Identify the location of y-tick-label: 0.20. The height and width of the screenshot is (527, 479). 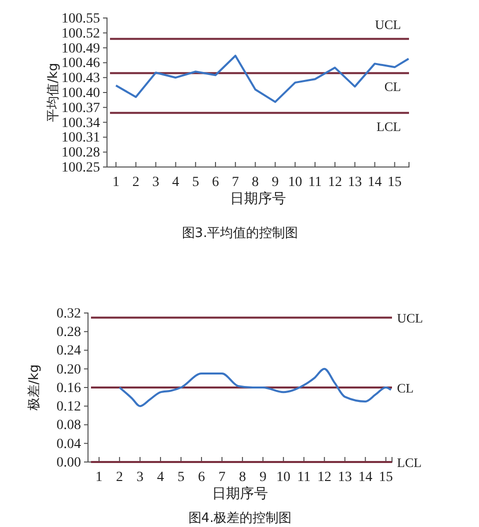
(68, 370).